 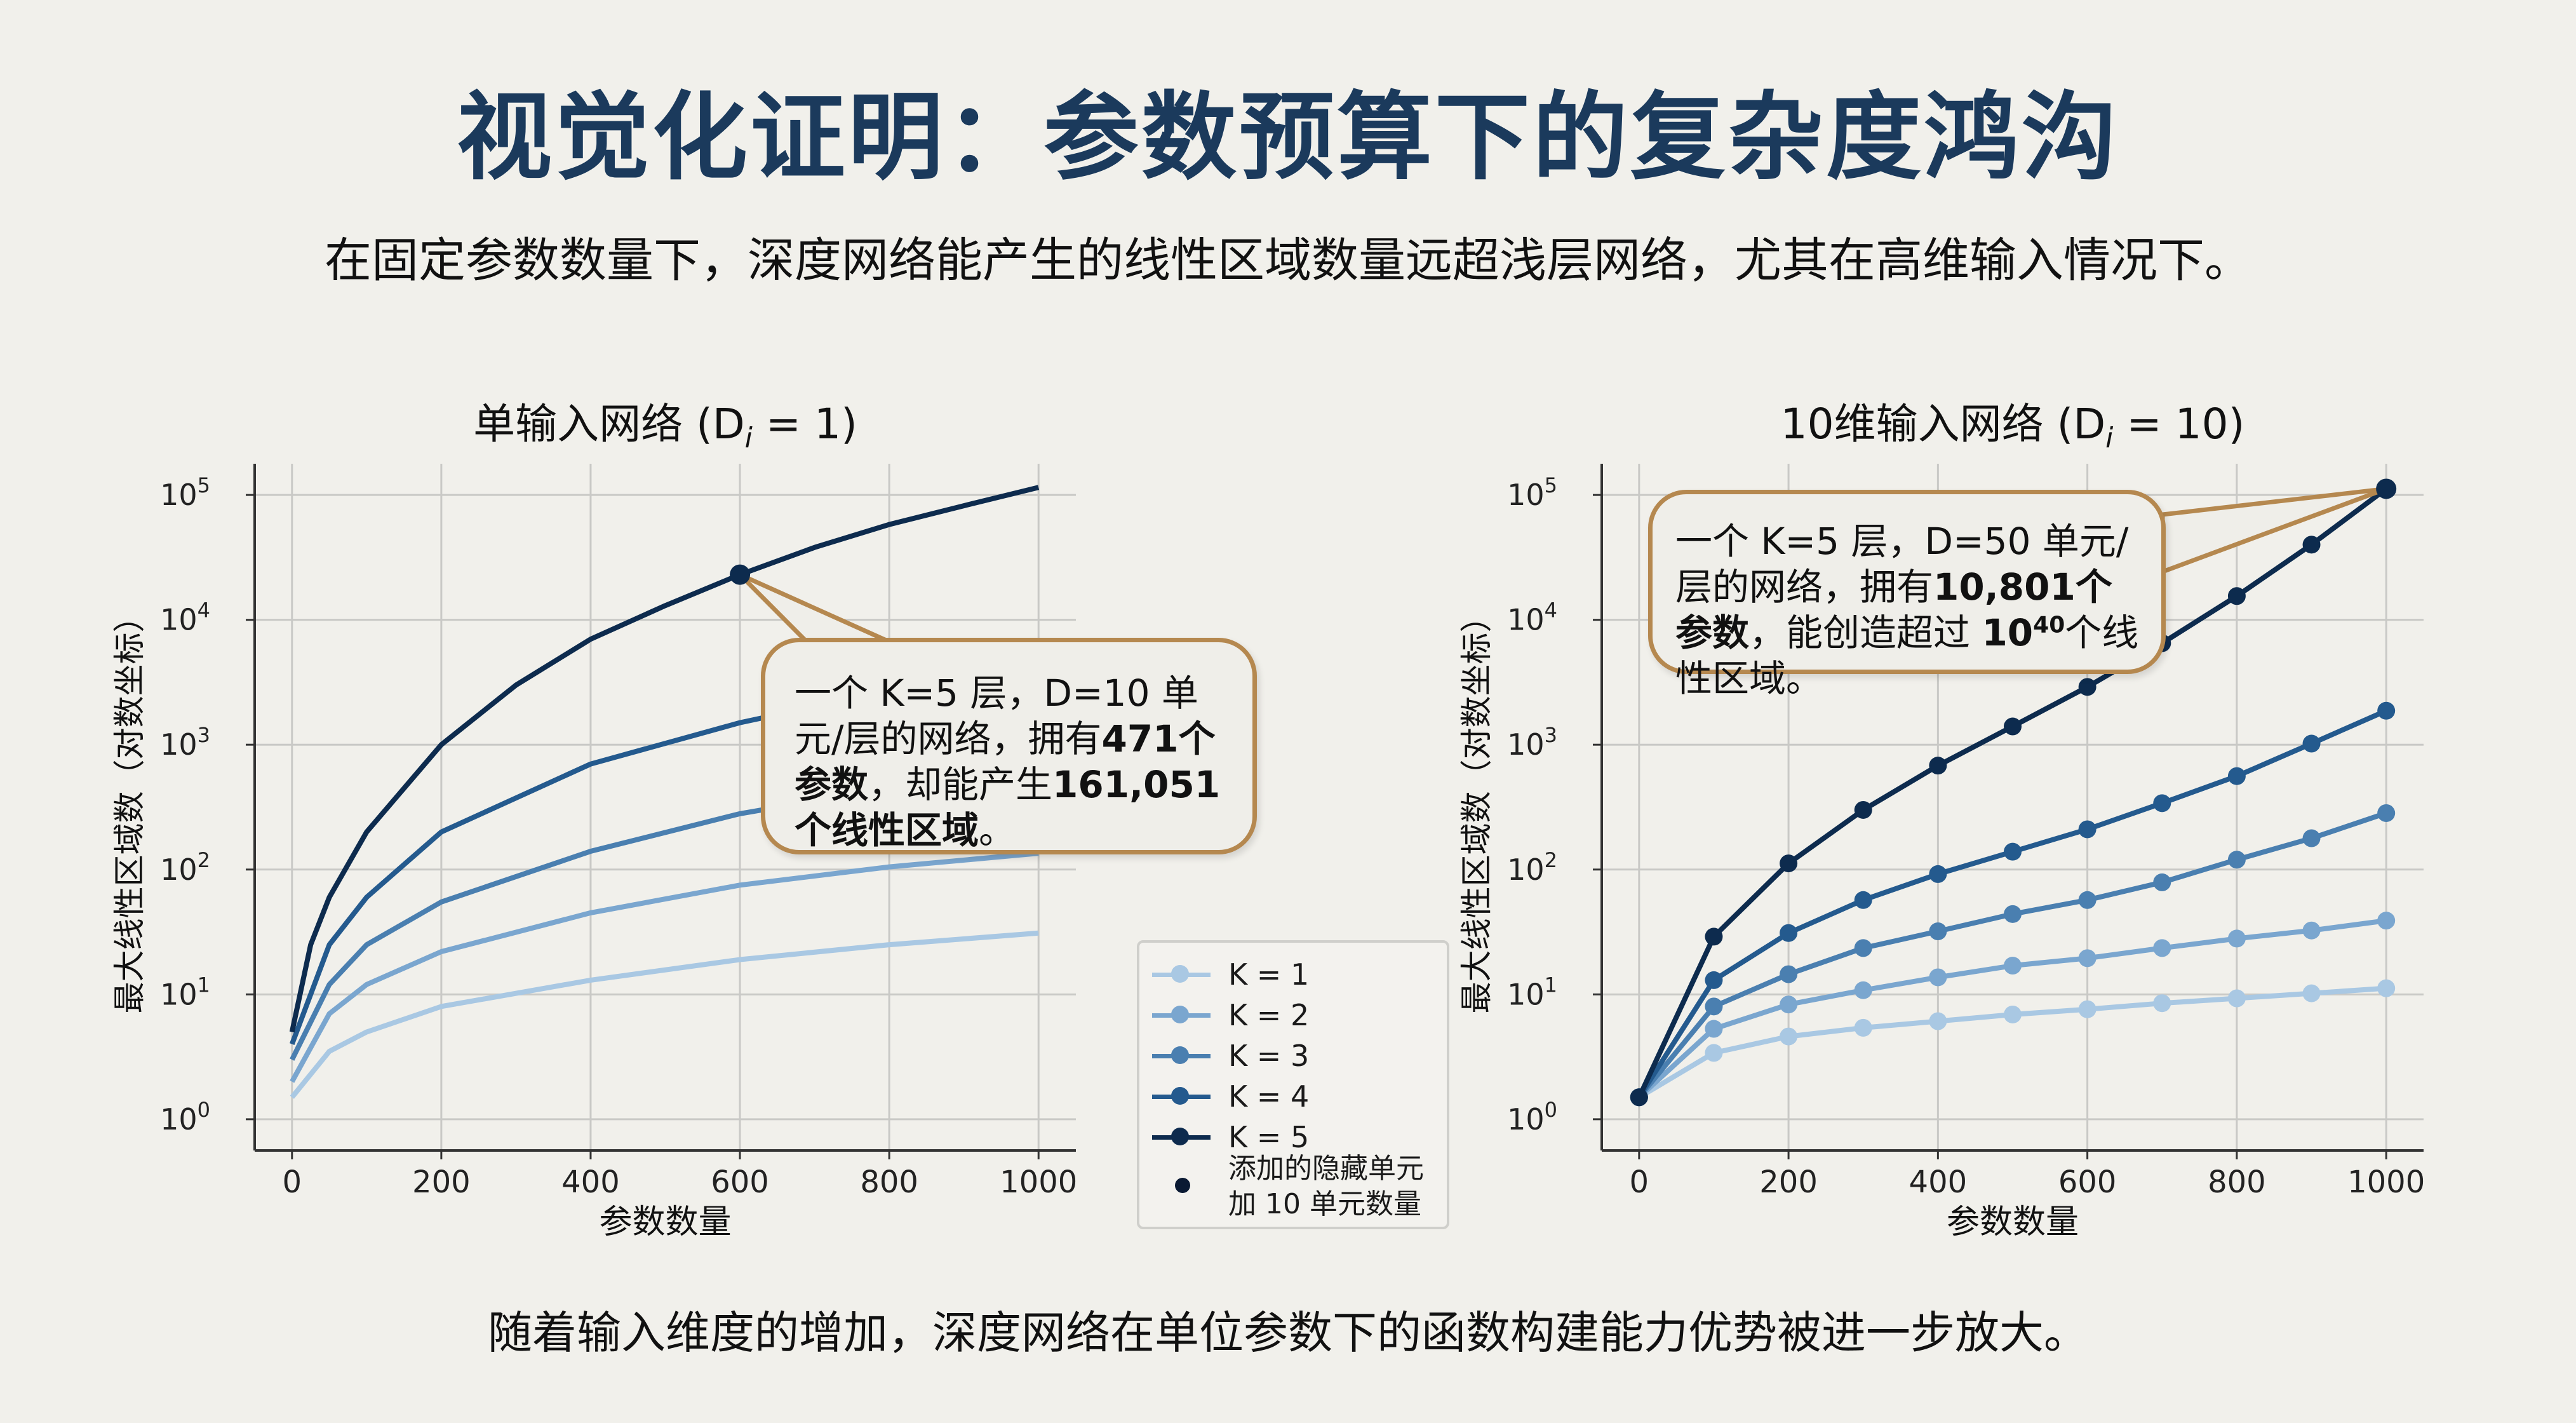 What do you see at coordinates (2386, 1182) in the screenshot?
I see `x-tick-label: 1000` at bounding box center [2386, 1182].